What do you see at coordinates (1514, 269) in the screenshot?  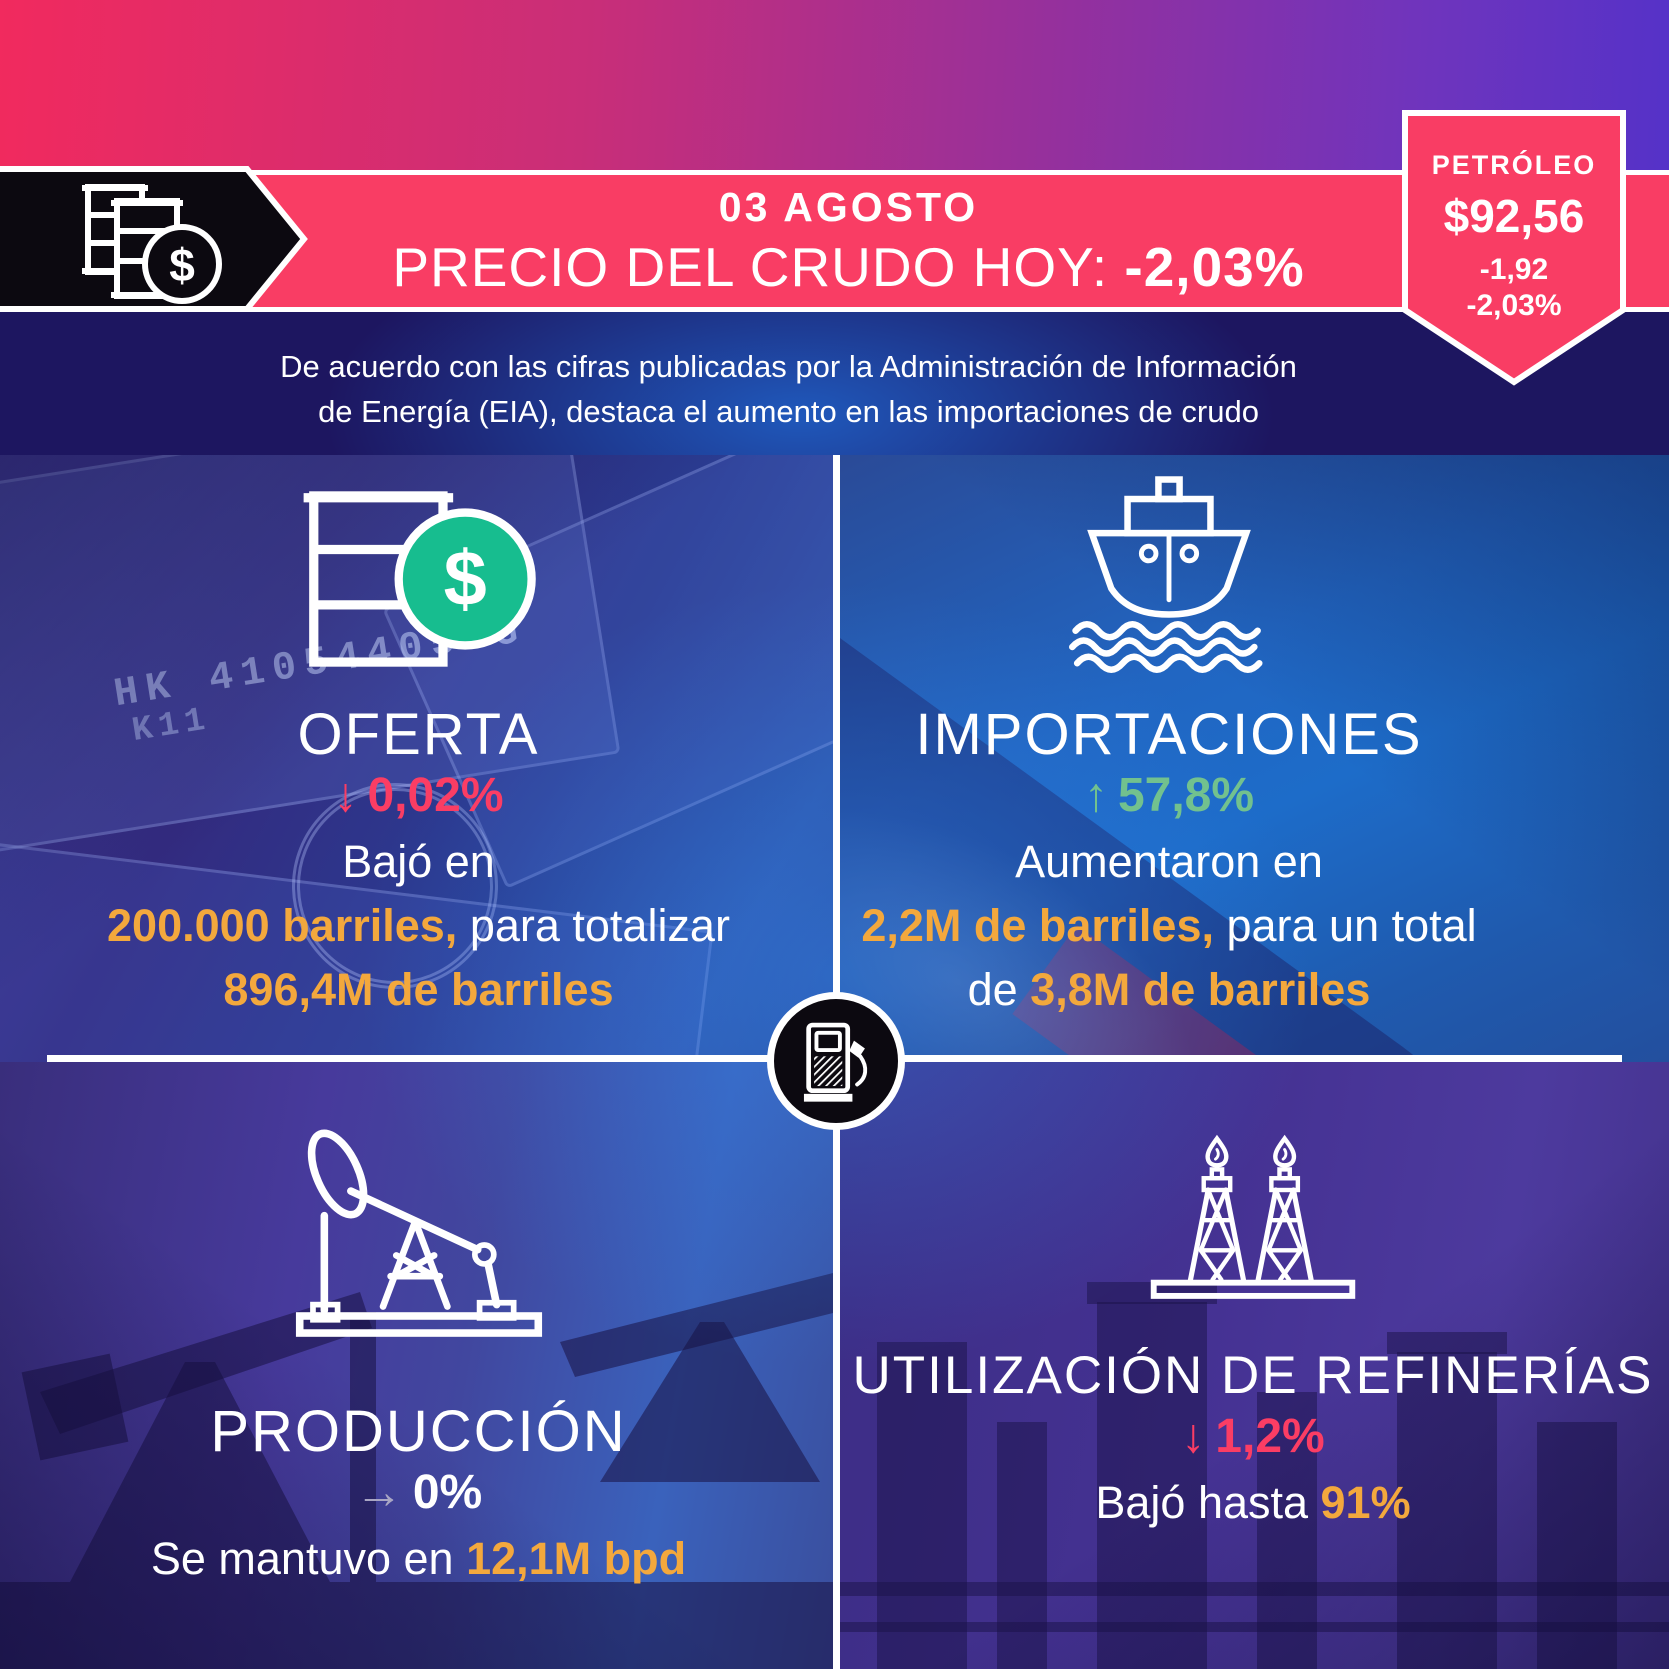 I see `badge-change-abs: -1,92` at bounding box center [1514, 269].